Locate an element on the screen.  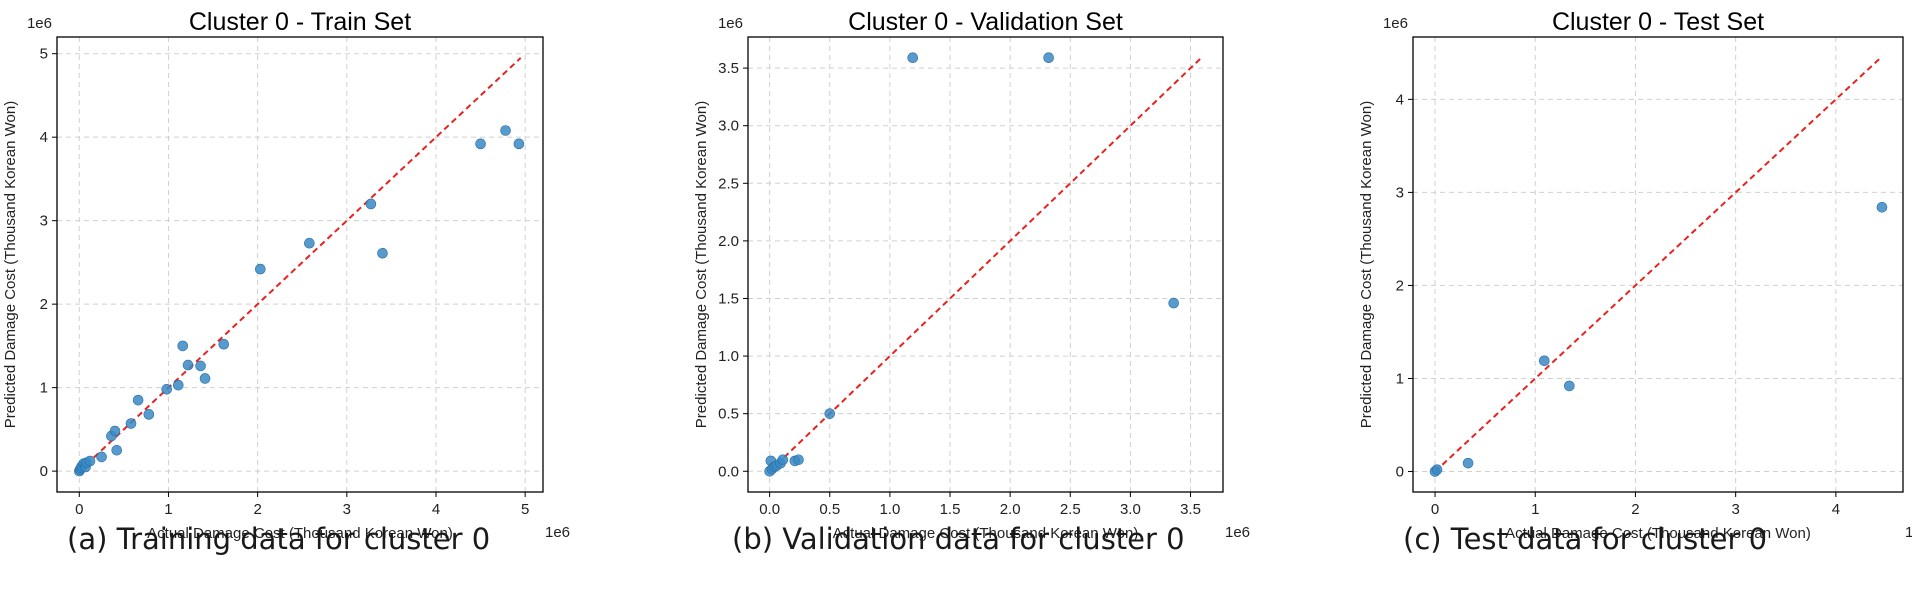
validation-ytick-label-2: 1.0 is located at coordinates (728, 356).